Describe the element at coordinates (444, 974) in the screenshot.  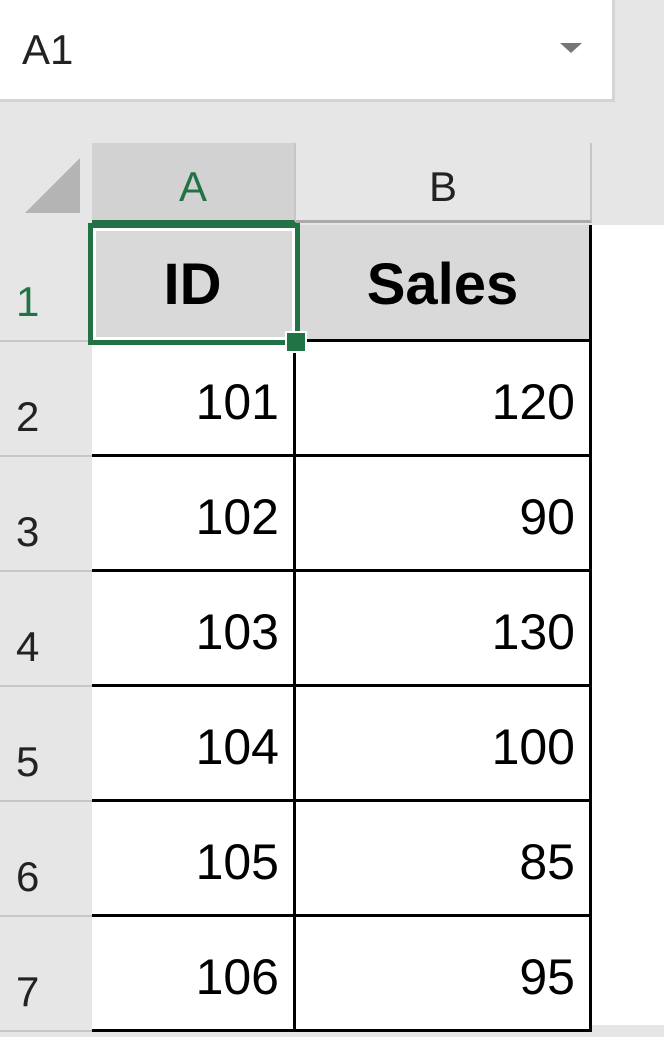
I see `cell-b7: 95` at that location.